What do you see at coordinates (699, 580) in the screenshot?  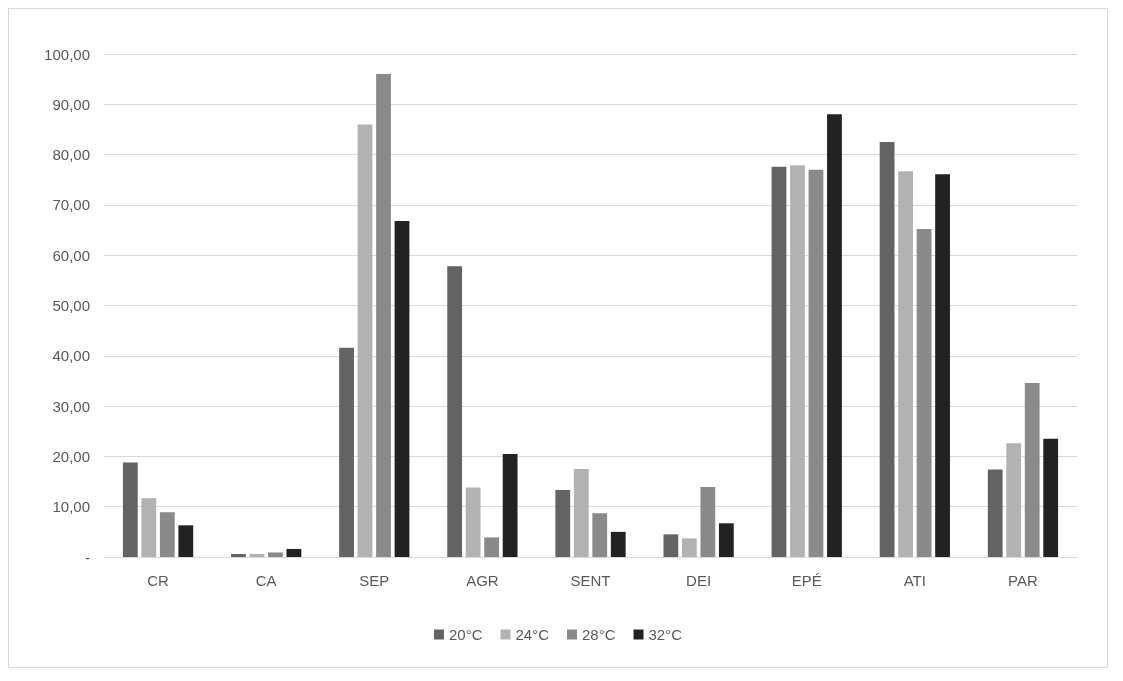 I see `x-tick-label: DEI` at bounding box center [699, 580].